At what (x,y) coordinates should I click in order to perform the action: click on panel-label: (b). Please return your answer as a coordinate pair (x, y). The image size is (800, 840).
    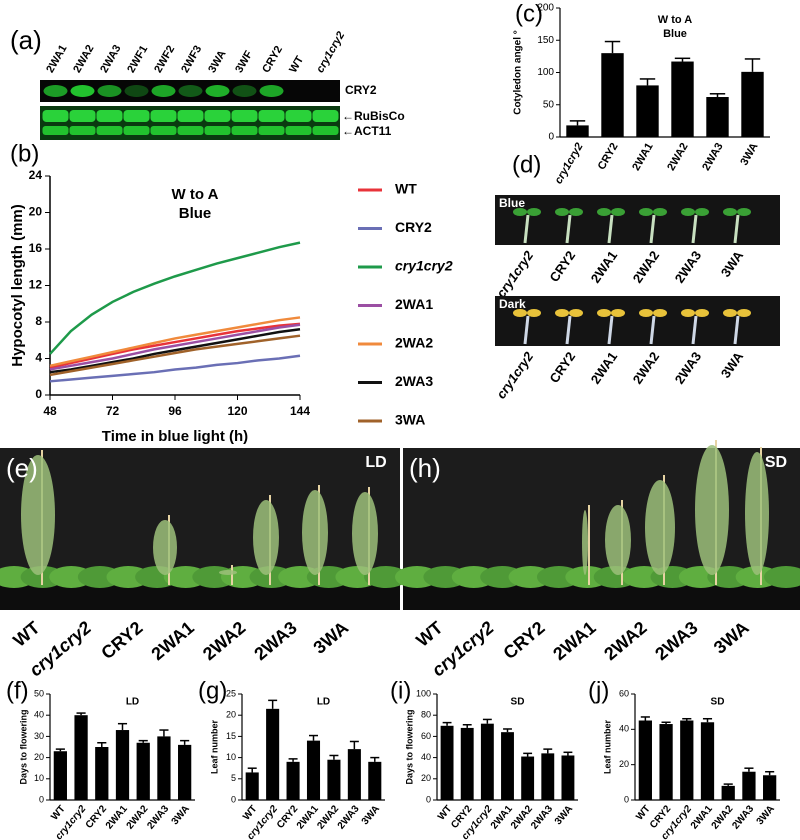
    Looking at the image, I should click on (24, 153).